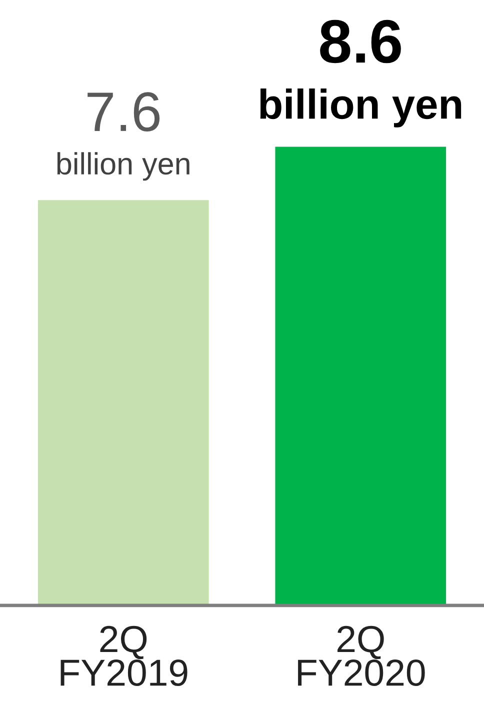 This screenshot has height=704, width=484. Describe the element at coordinates (360, 42) in the screenshot. I see `data-label: 8.6` at that location.